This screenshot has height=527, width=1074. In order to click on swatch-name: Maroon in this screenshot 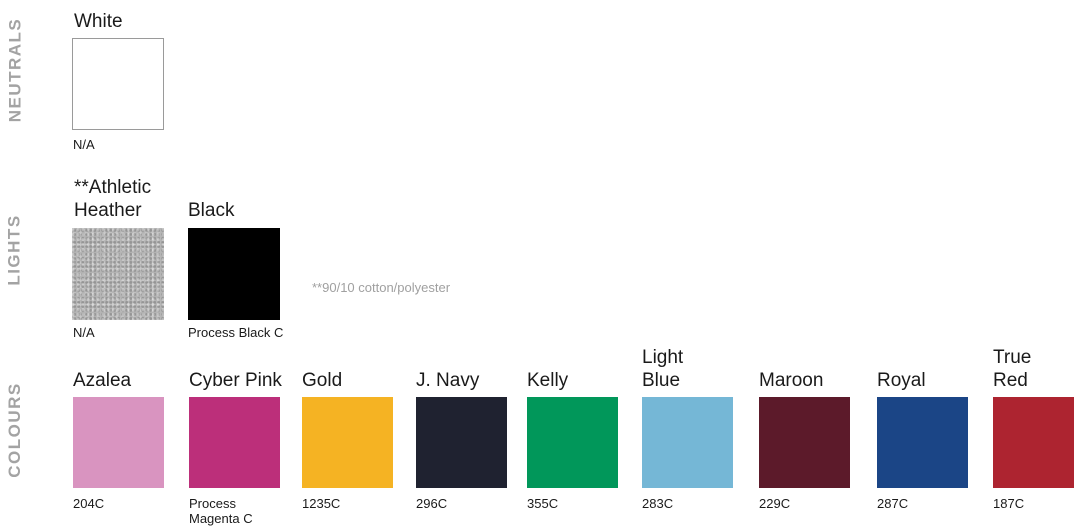, I will do `click(791, 380)`.